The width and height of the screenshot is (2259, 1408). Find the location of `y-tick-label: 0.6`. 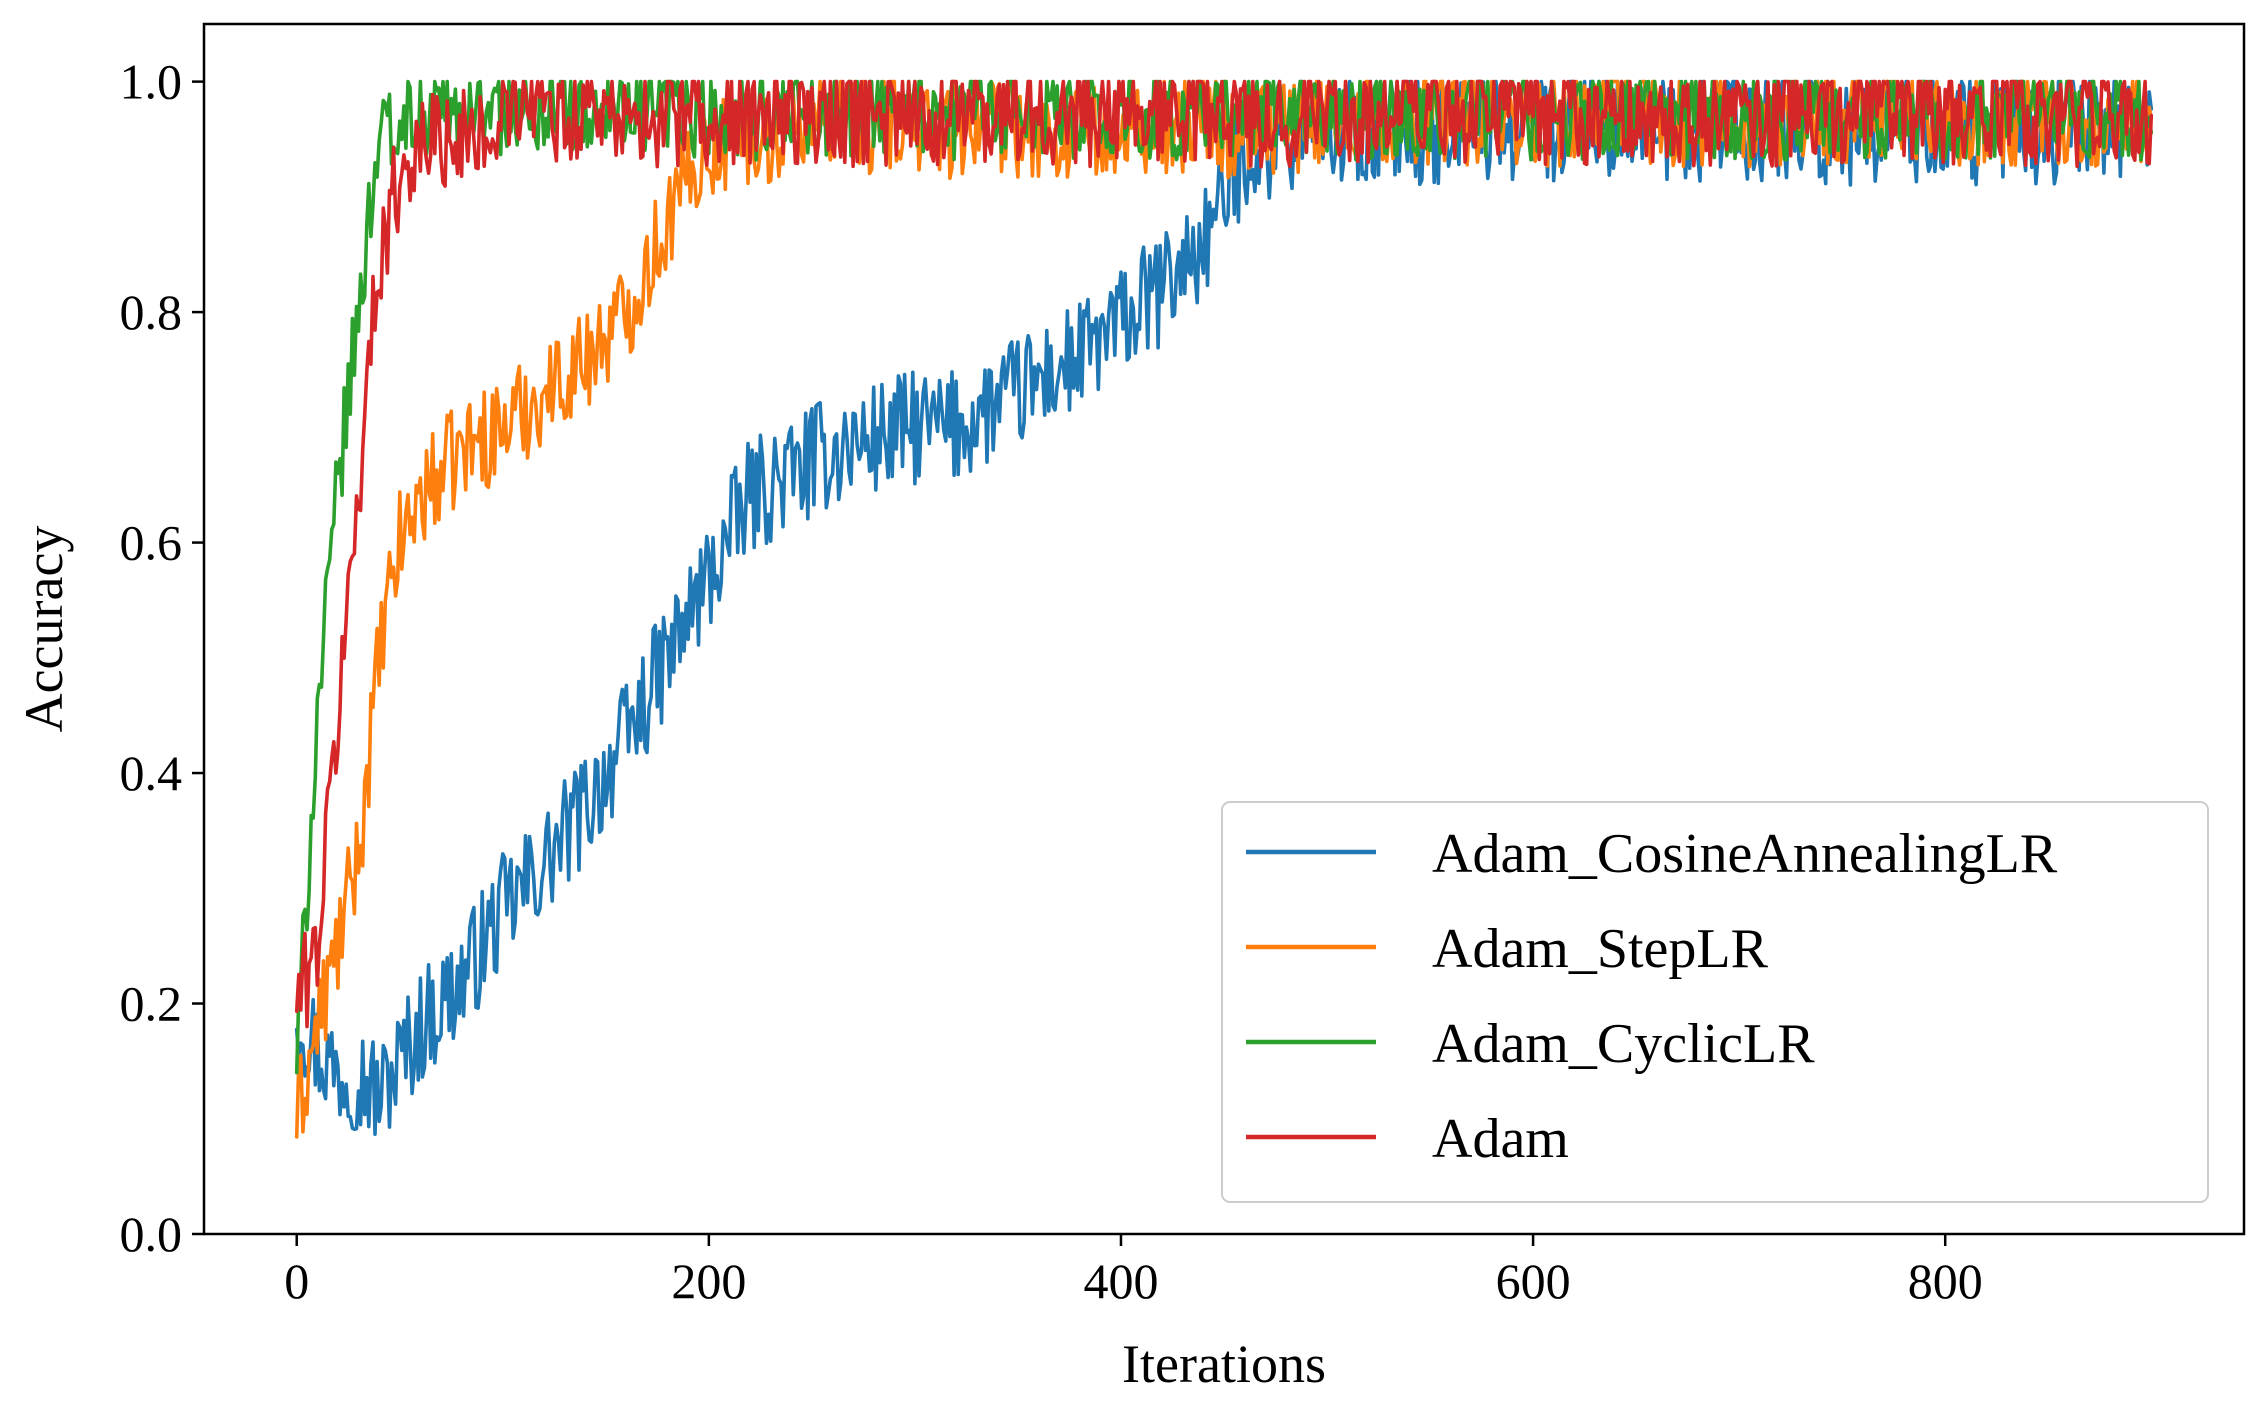

y-tick-label: 0.6 is located at coordinates (151, 543).